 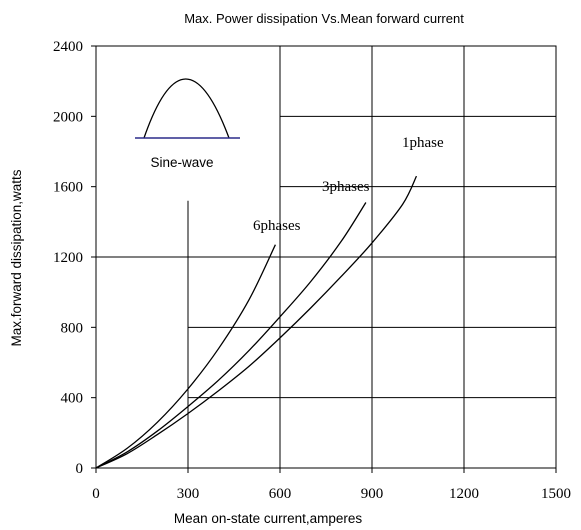 What do you see at coordinates (68, 117) in the screenshot?
I see `y-tick-label: 2000` at bounding box center [68, 117].